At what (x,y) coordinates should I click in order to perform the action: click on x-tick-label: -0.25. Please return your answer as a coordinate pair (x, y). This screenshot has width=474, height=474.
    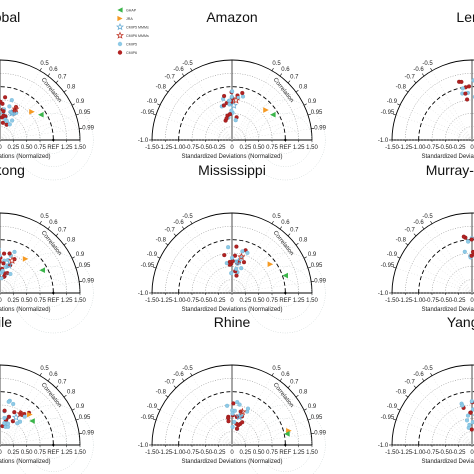
    Looking at the image, I should click on (219, 453).